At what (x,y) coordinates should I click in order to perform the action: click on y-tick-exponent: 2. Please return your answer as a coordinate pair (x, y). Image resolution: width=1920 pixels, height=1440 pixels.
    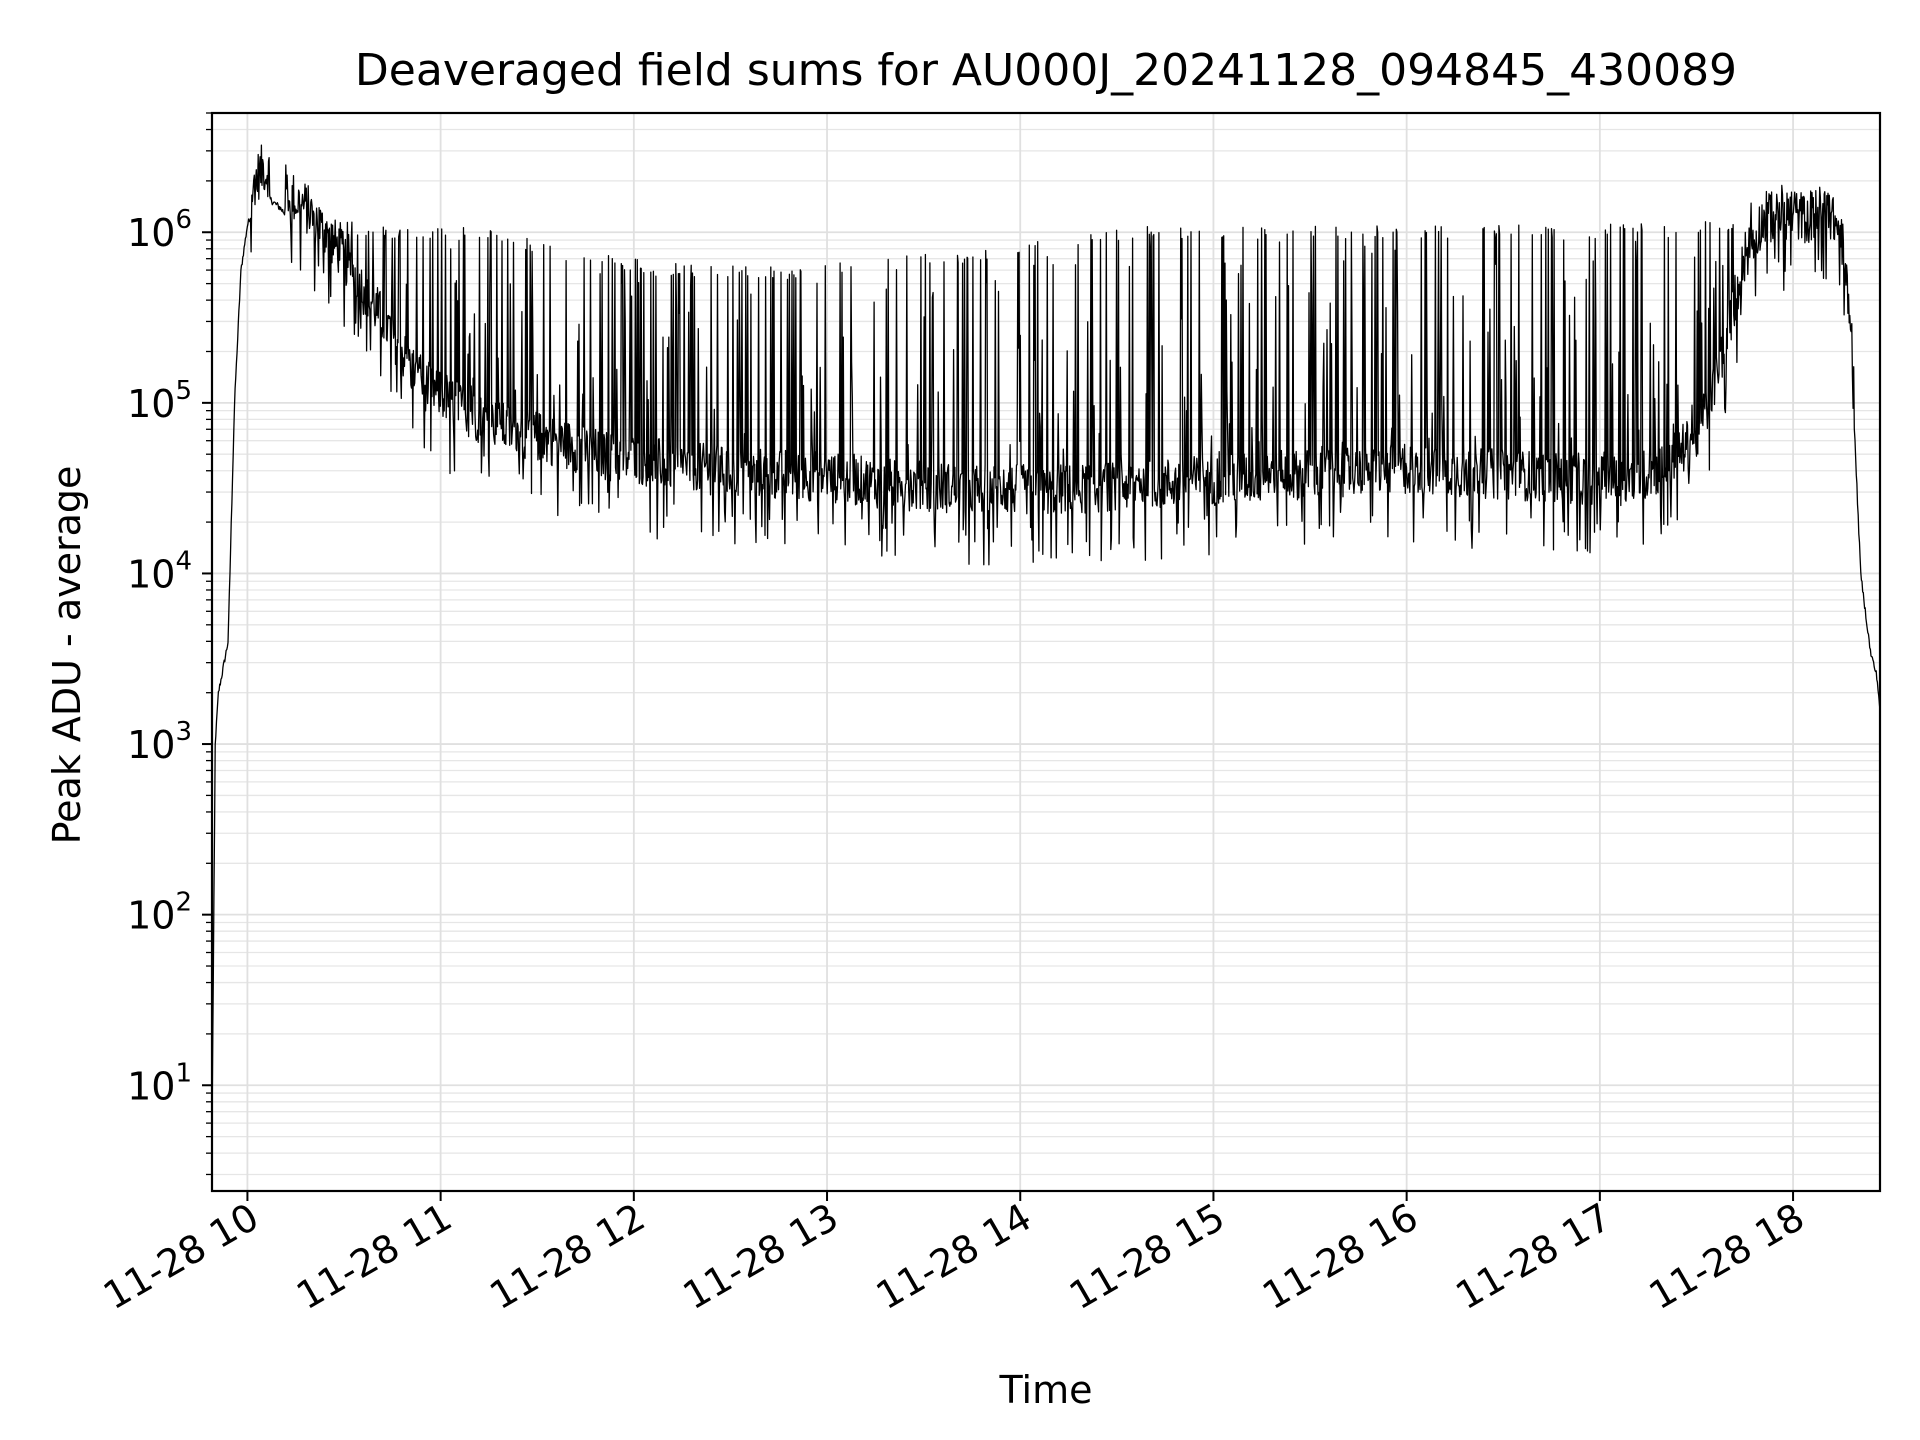
    Looking at the image, I should click on (183, 903).